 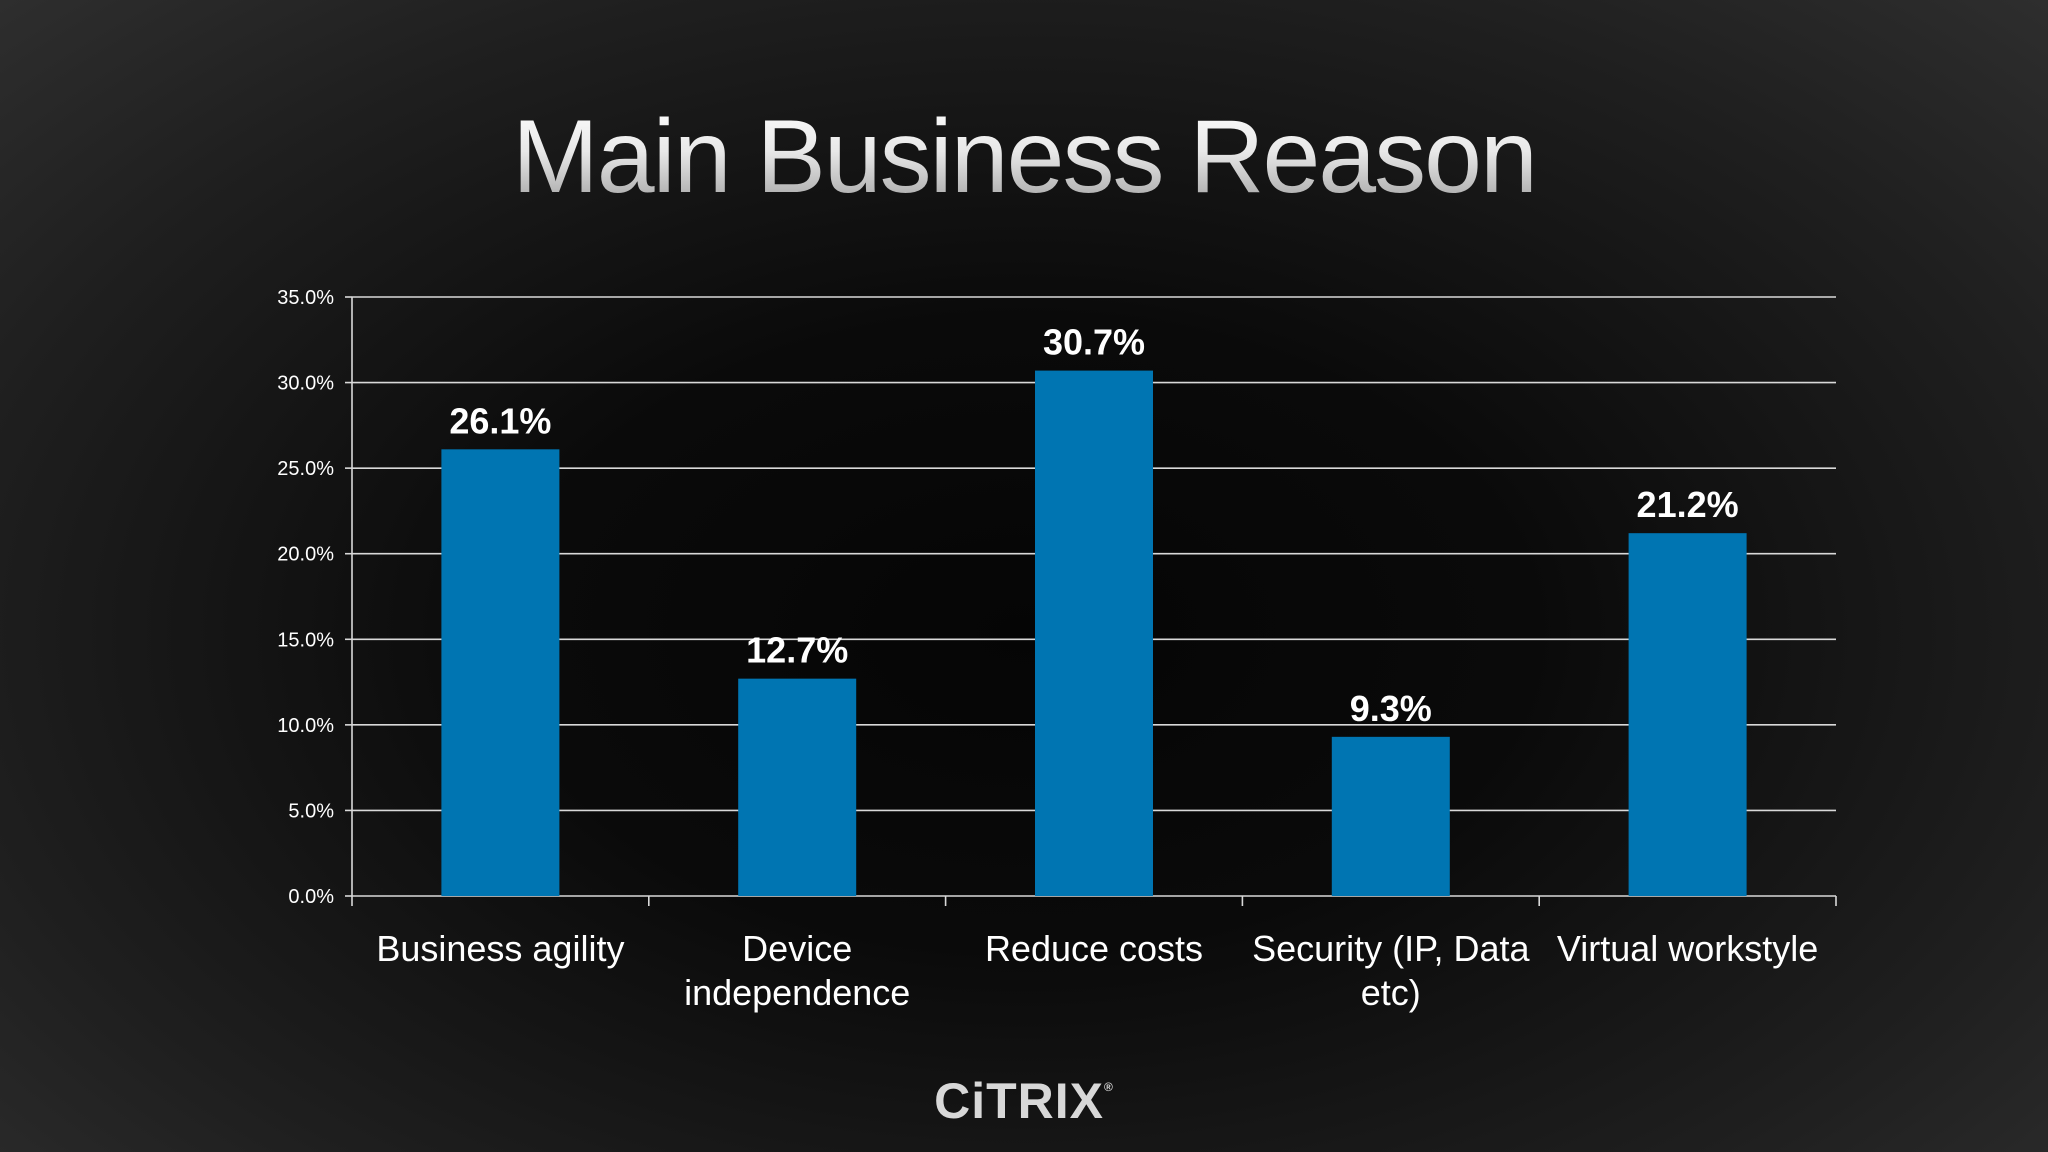 I want to click on bar-value-label: 30.7%, so click(x=1094, y=342).